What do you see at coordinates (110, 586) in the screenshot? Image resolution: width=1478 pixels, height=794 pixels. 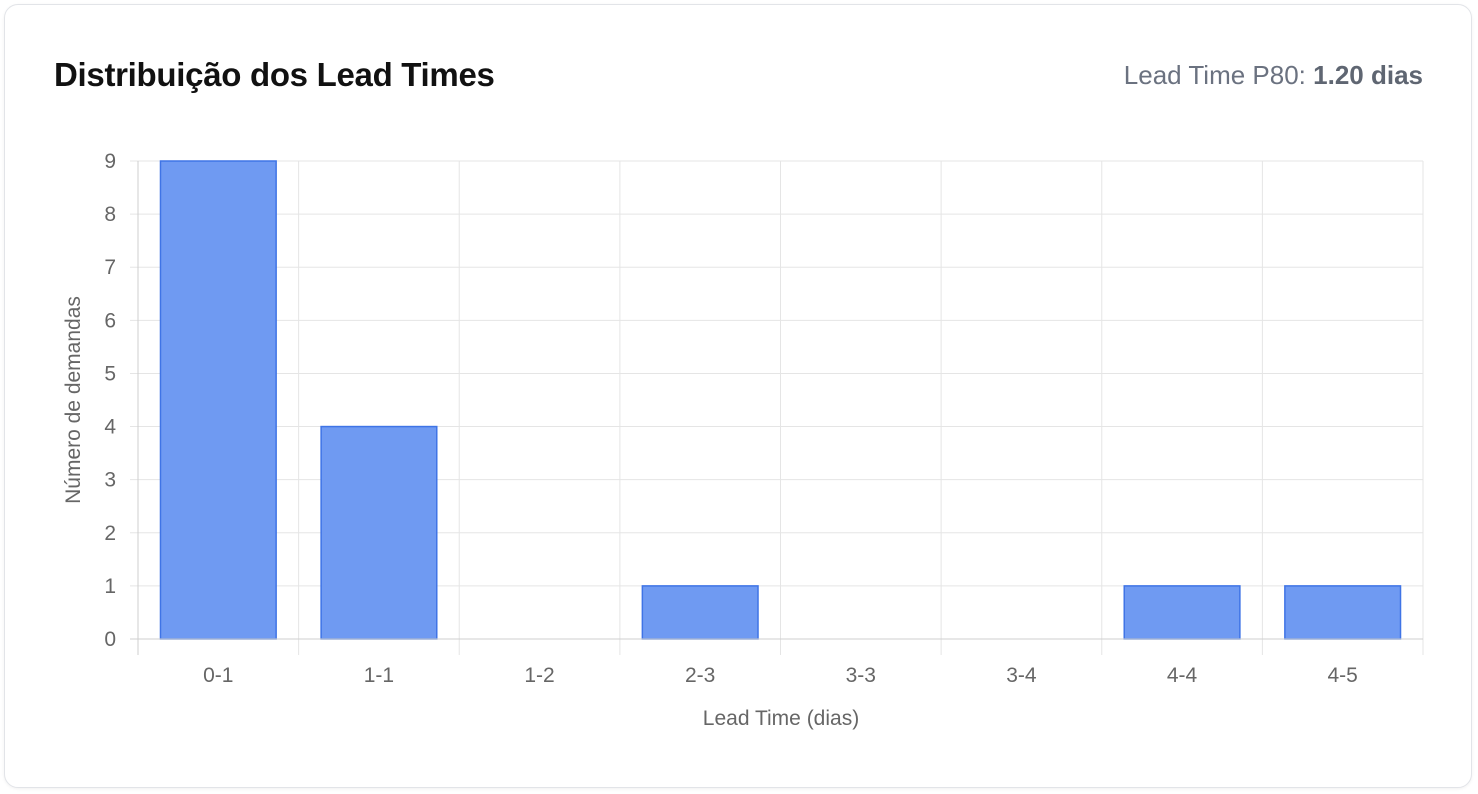 I see `y-tick-label: 1` at bounding box center [110, 586].